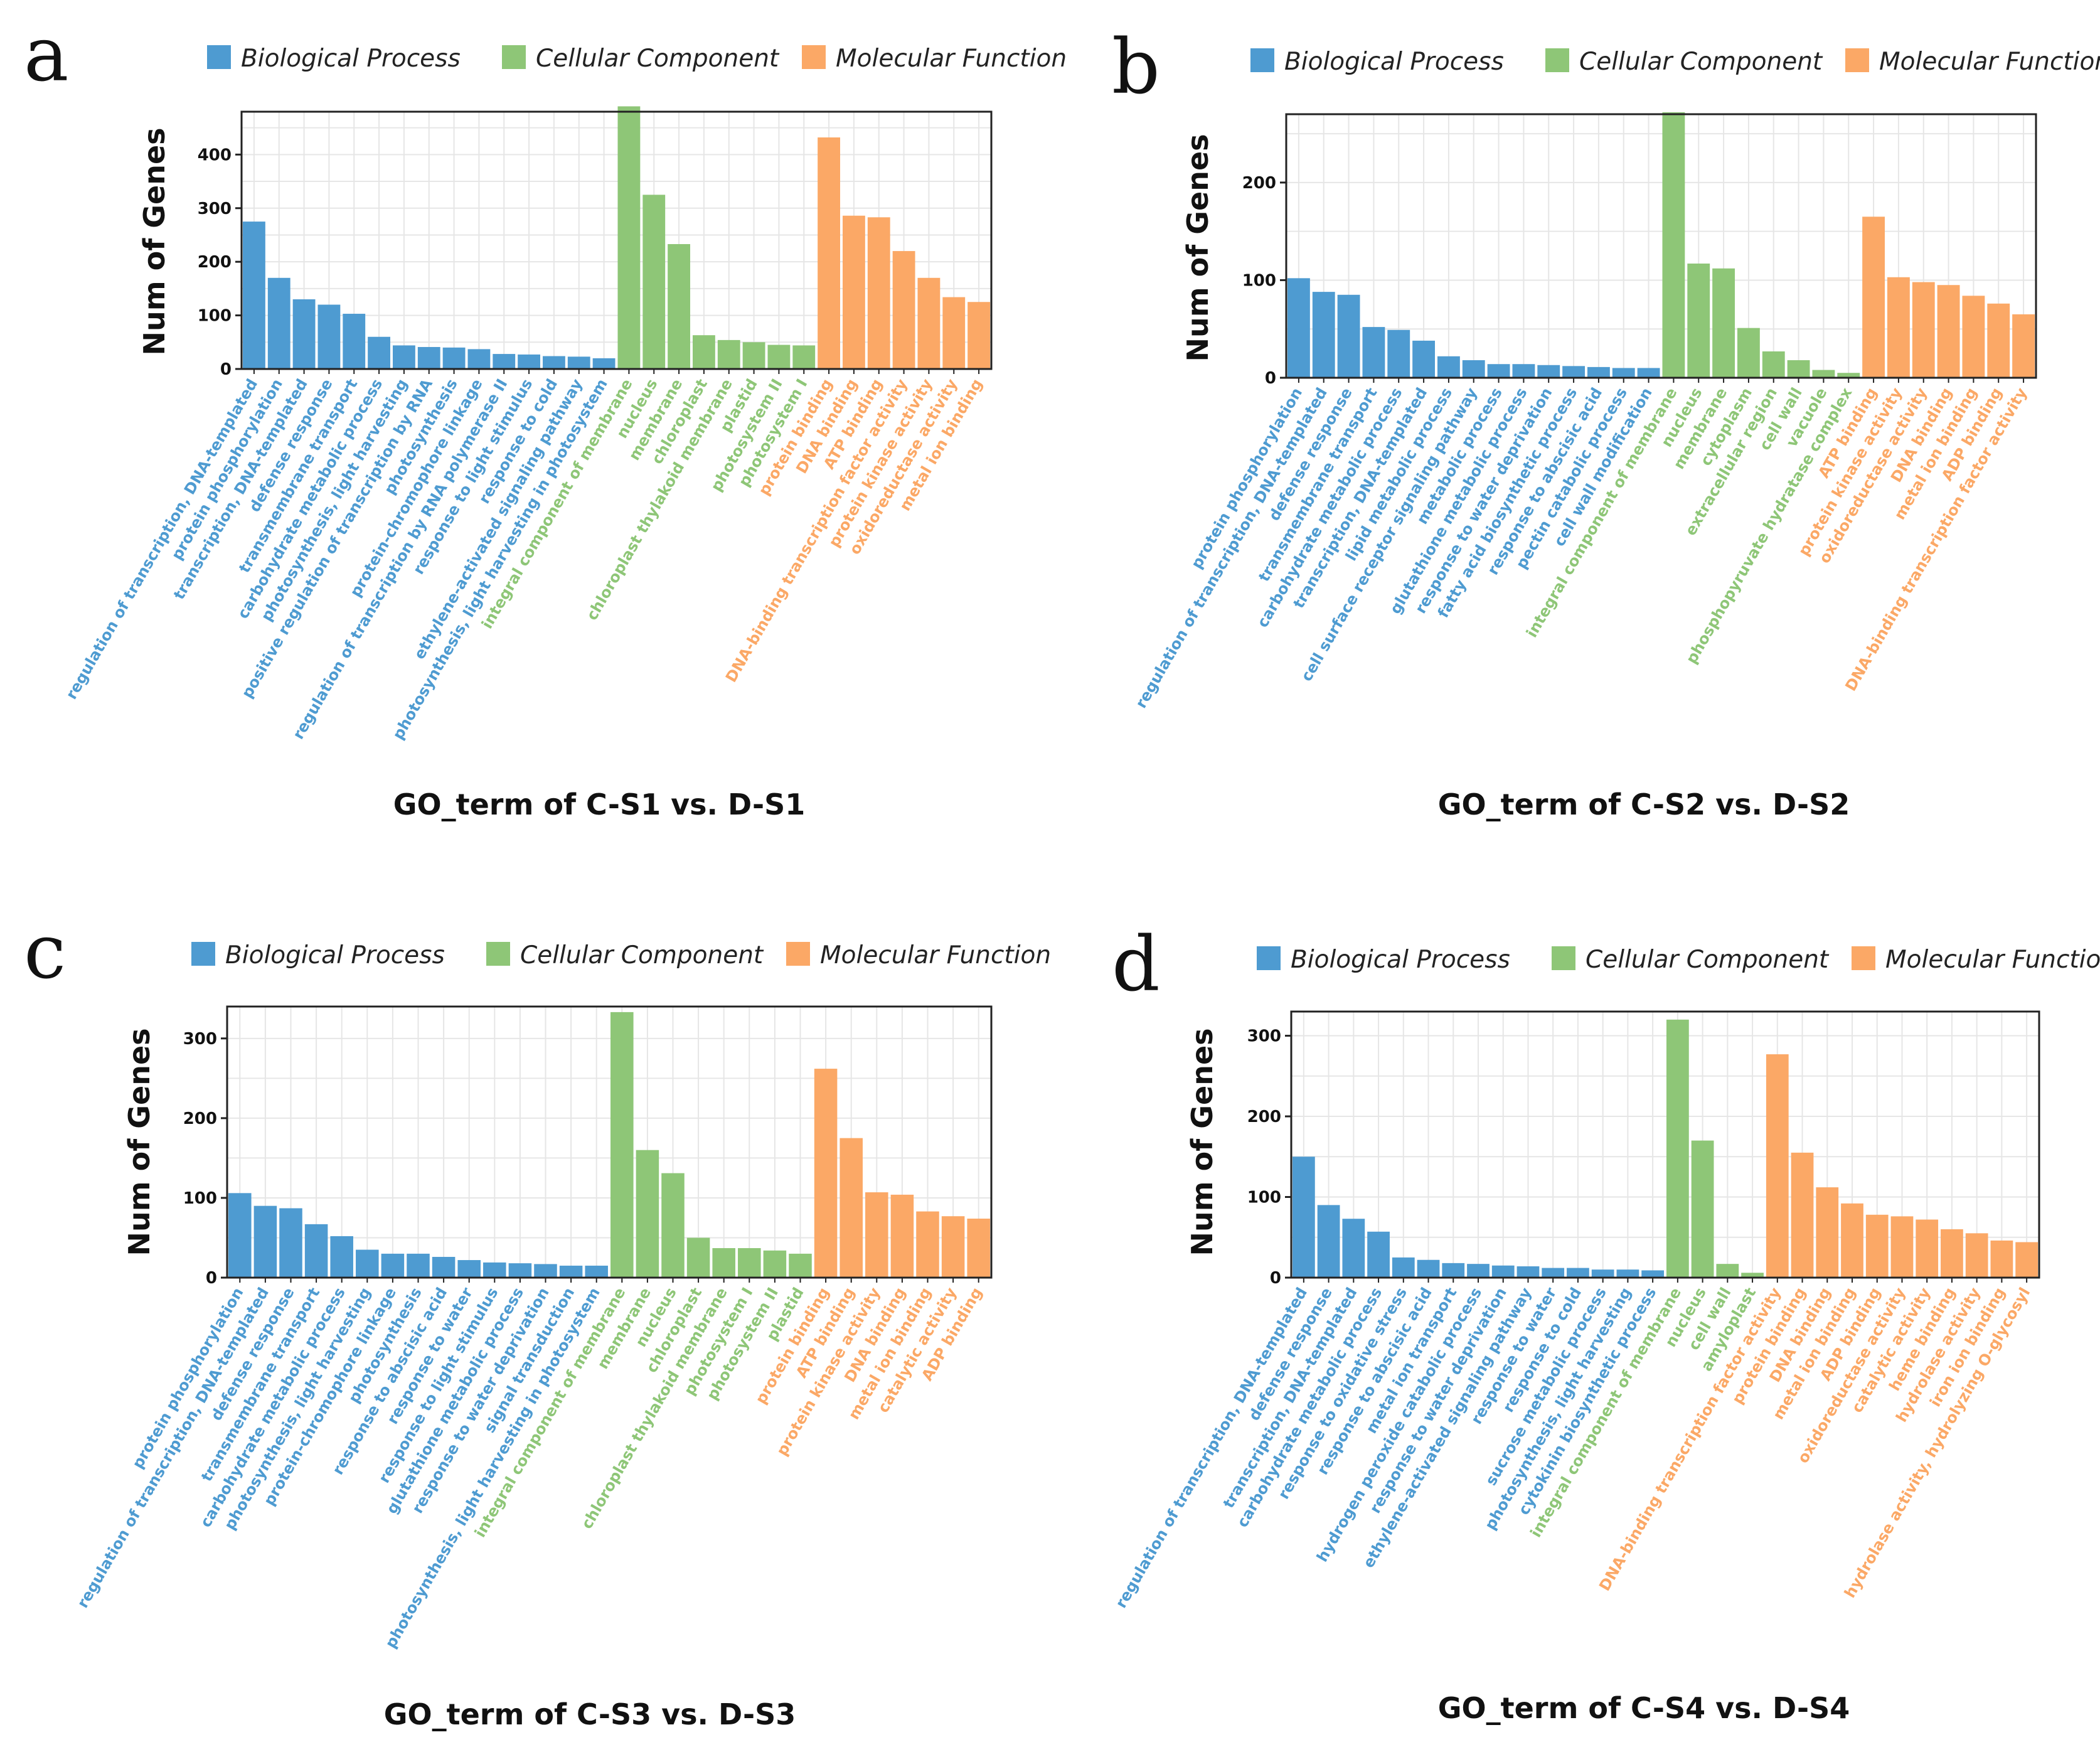 This screenshot has height=1747, width=2100. What do you see at coordinates (804, 357) in the screenshot?
I see `bar-photosystem-i` at bounding box center [804, 357].